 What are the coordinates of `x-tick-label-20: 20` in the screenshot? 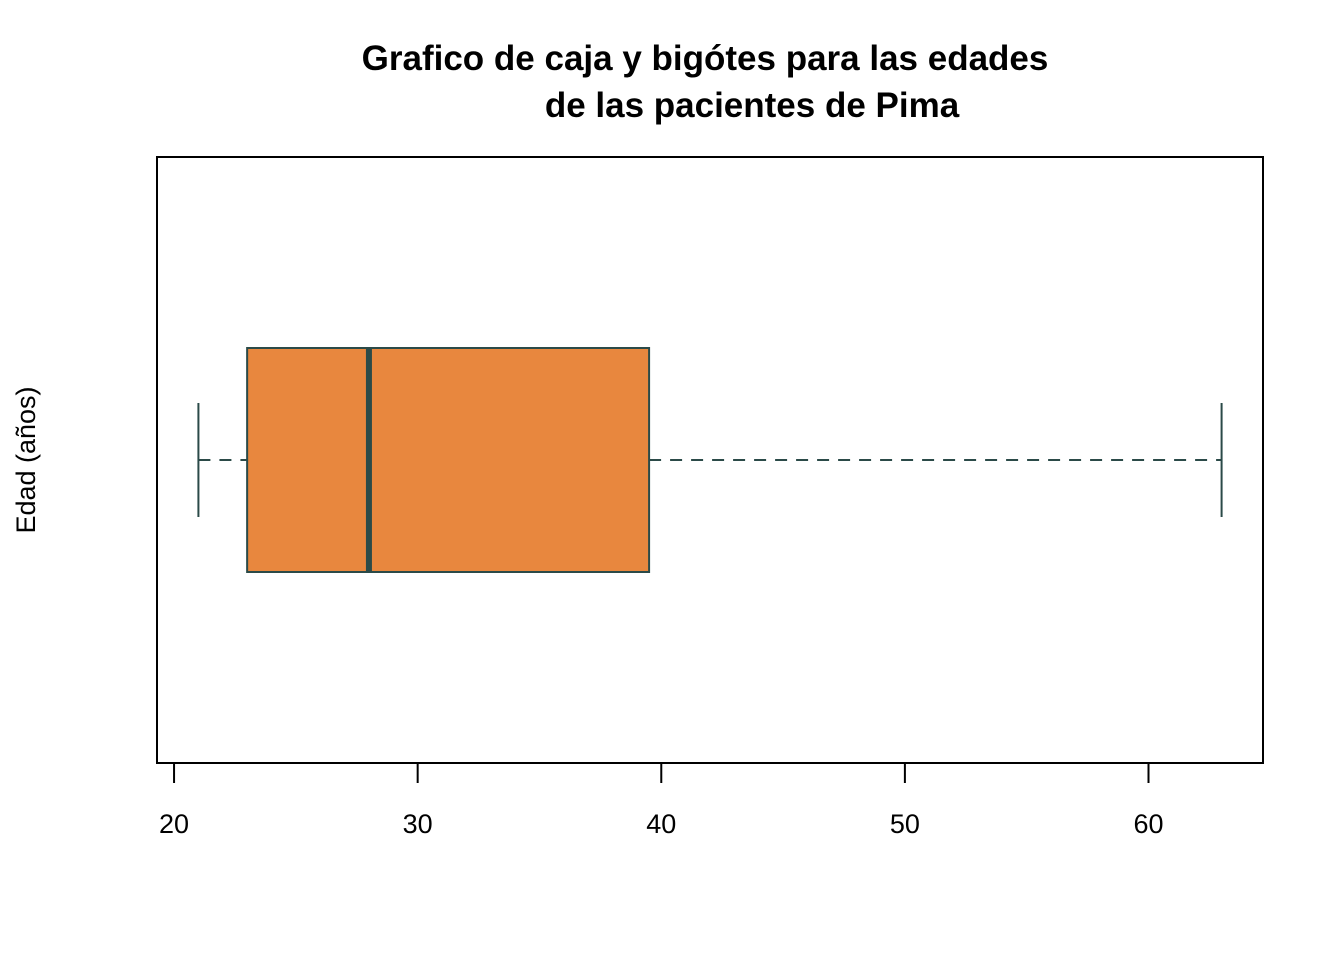 It's located at (174, 824).